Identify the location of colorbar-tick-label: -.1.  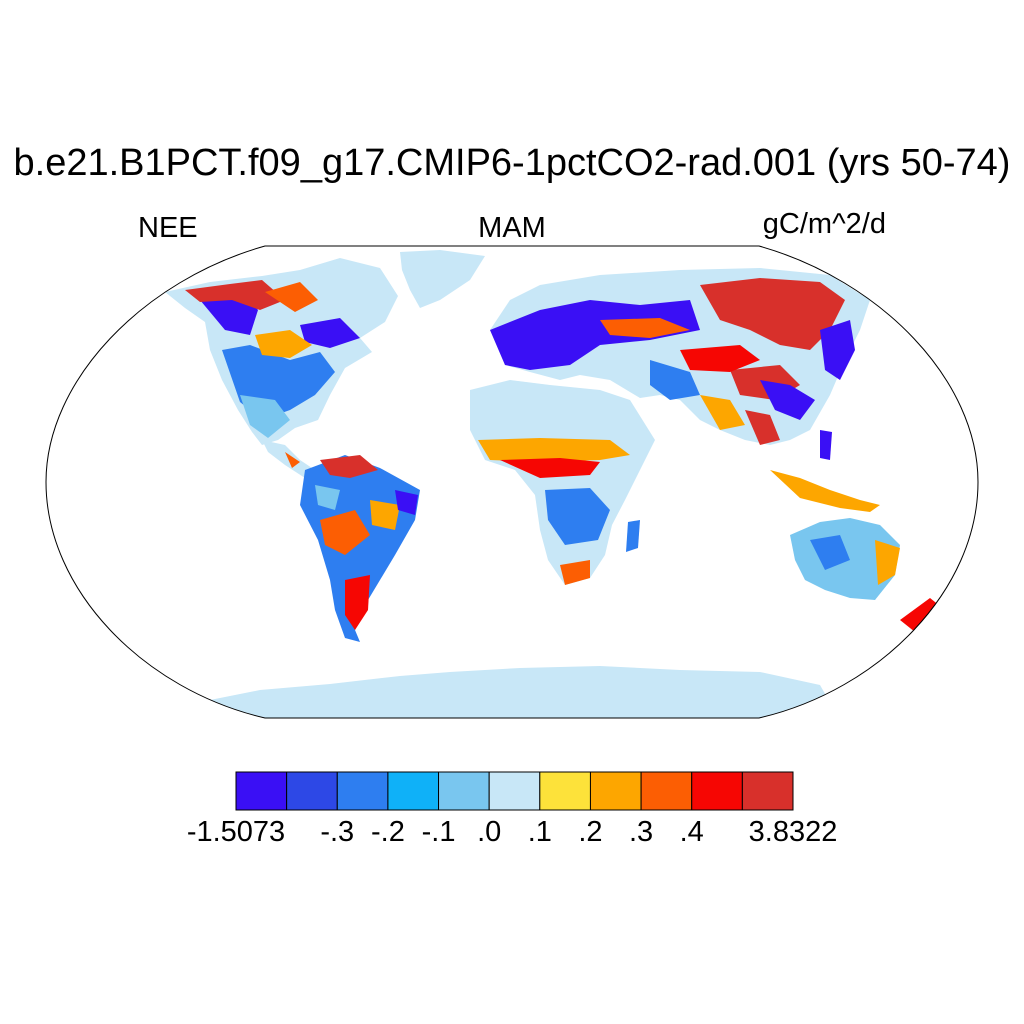
(438, 832).